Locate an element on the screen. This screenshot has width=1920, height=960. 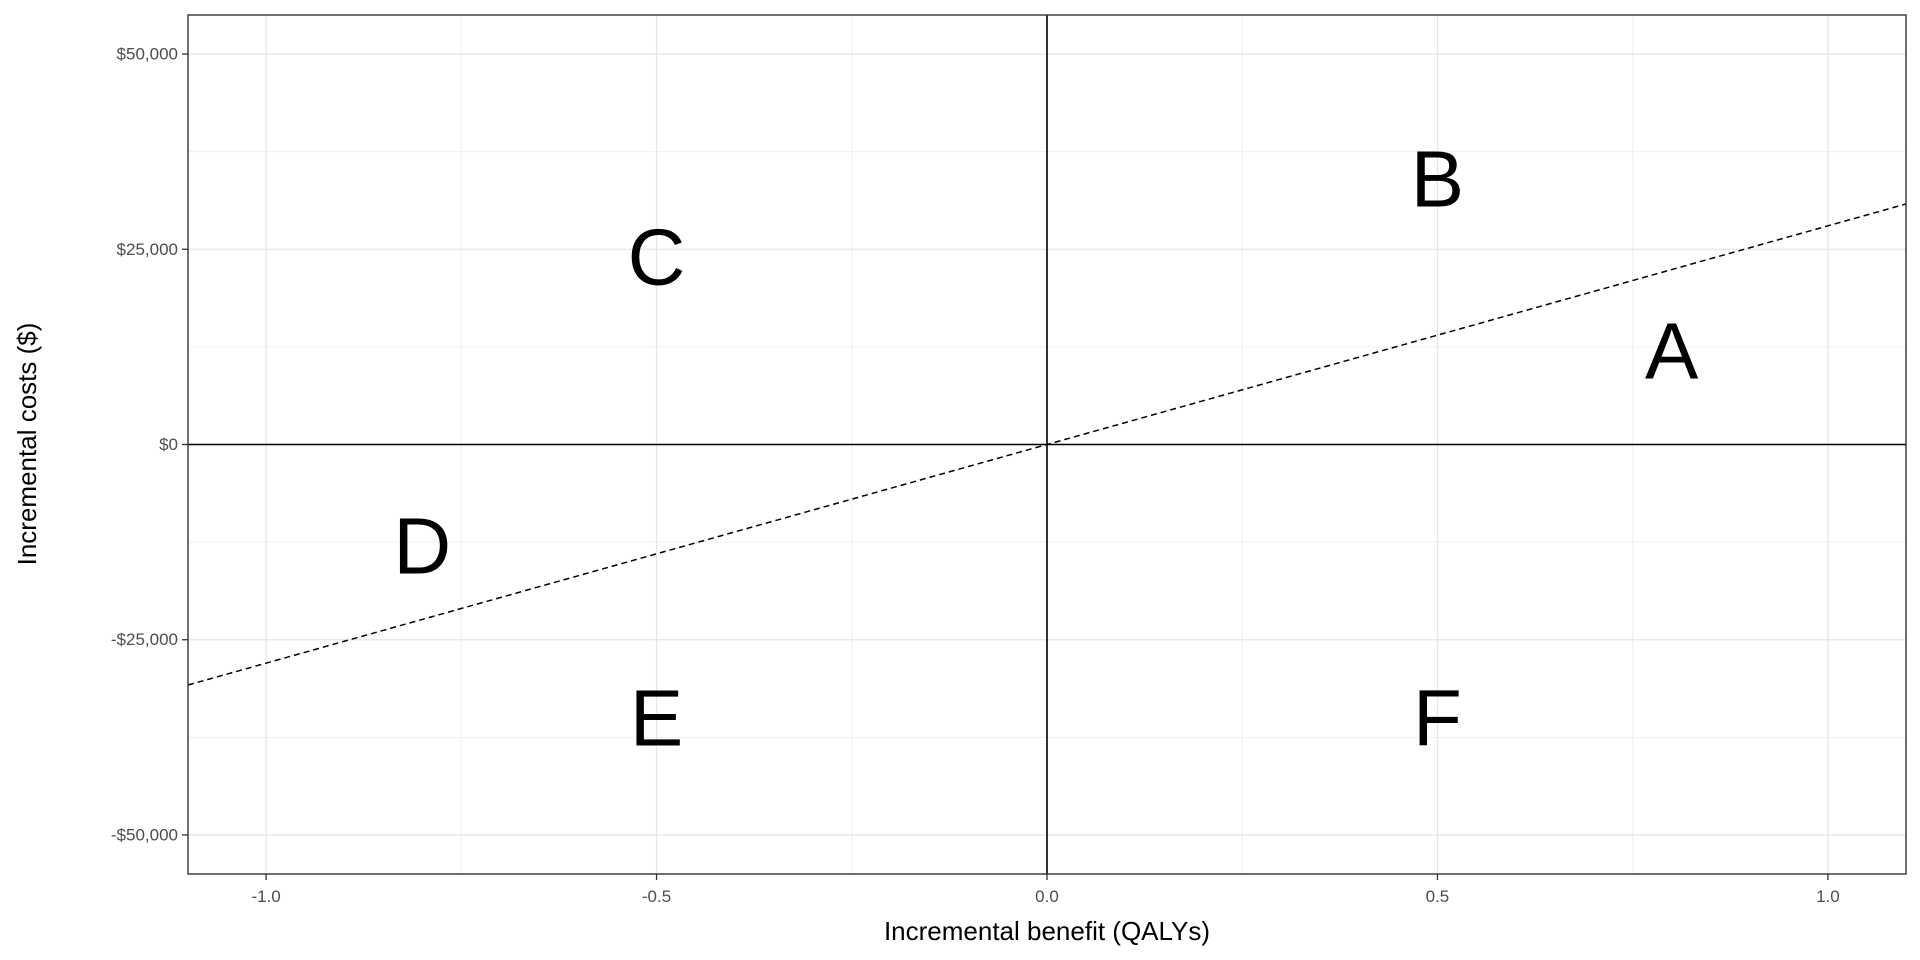
x-tick-label: 1.0 is located at coordinates (1828, 896).